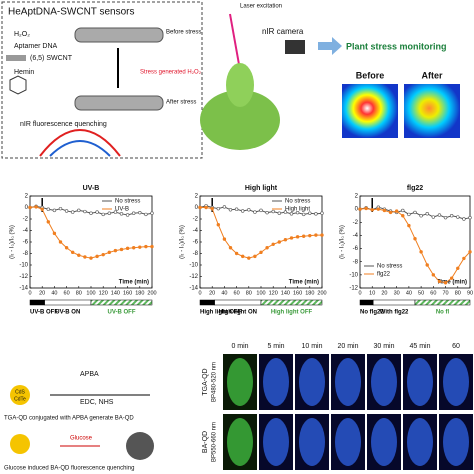 The image size is (474, 474). I want to click on legend-aptamer: Aptamer DNA, so click(36, 46).